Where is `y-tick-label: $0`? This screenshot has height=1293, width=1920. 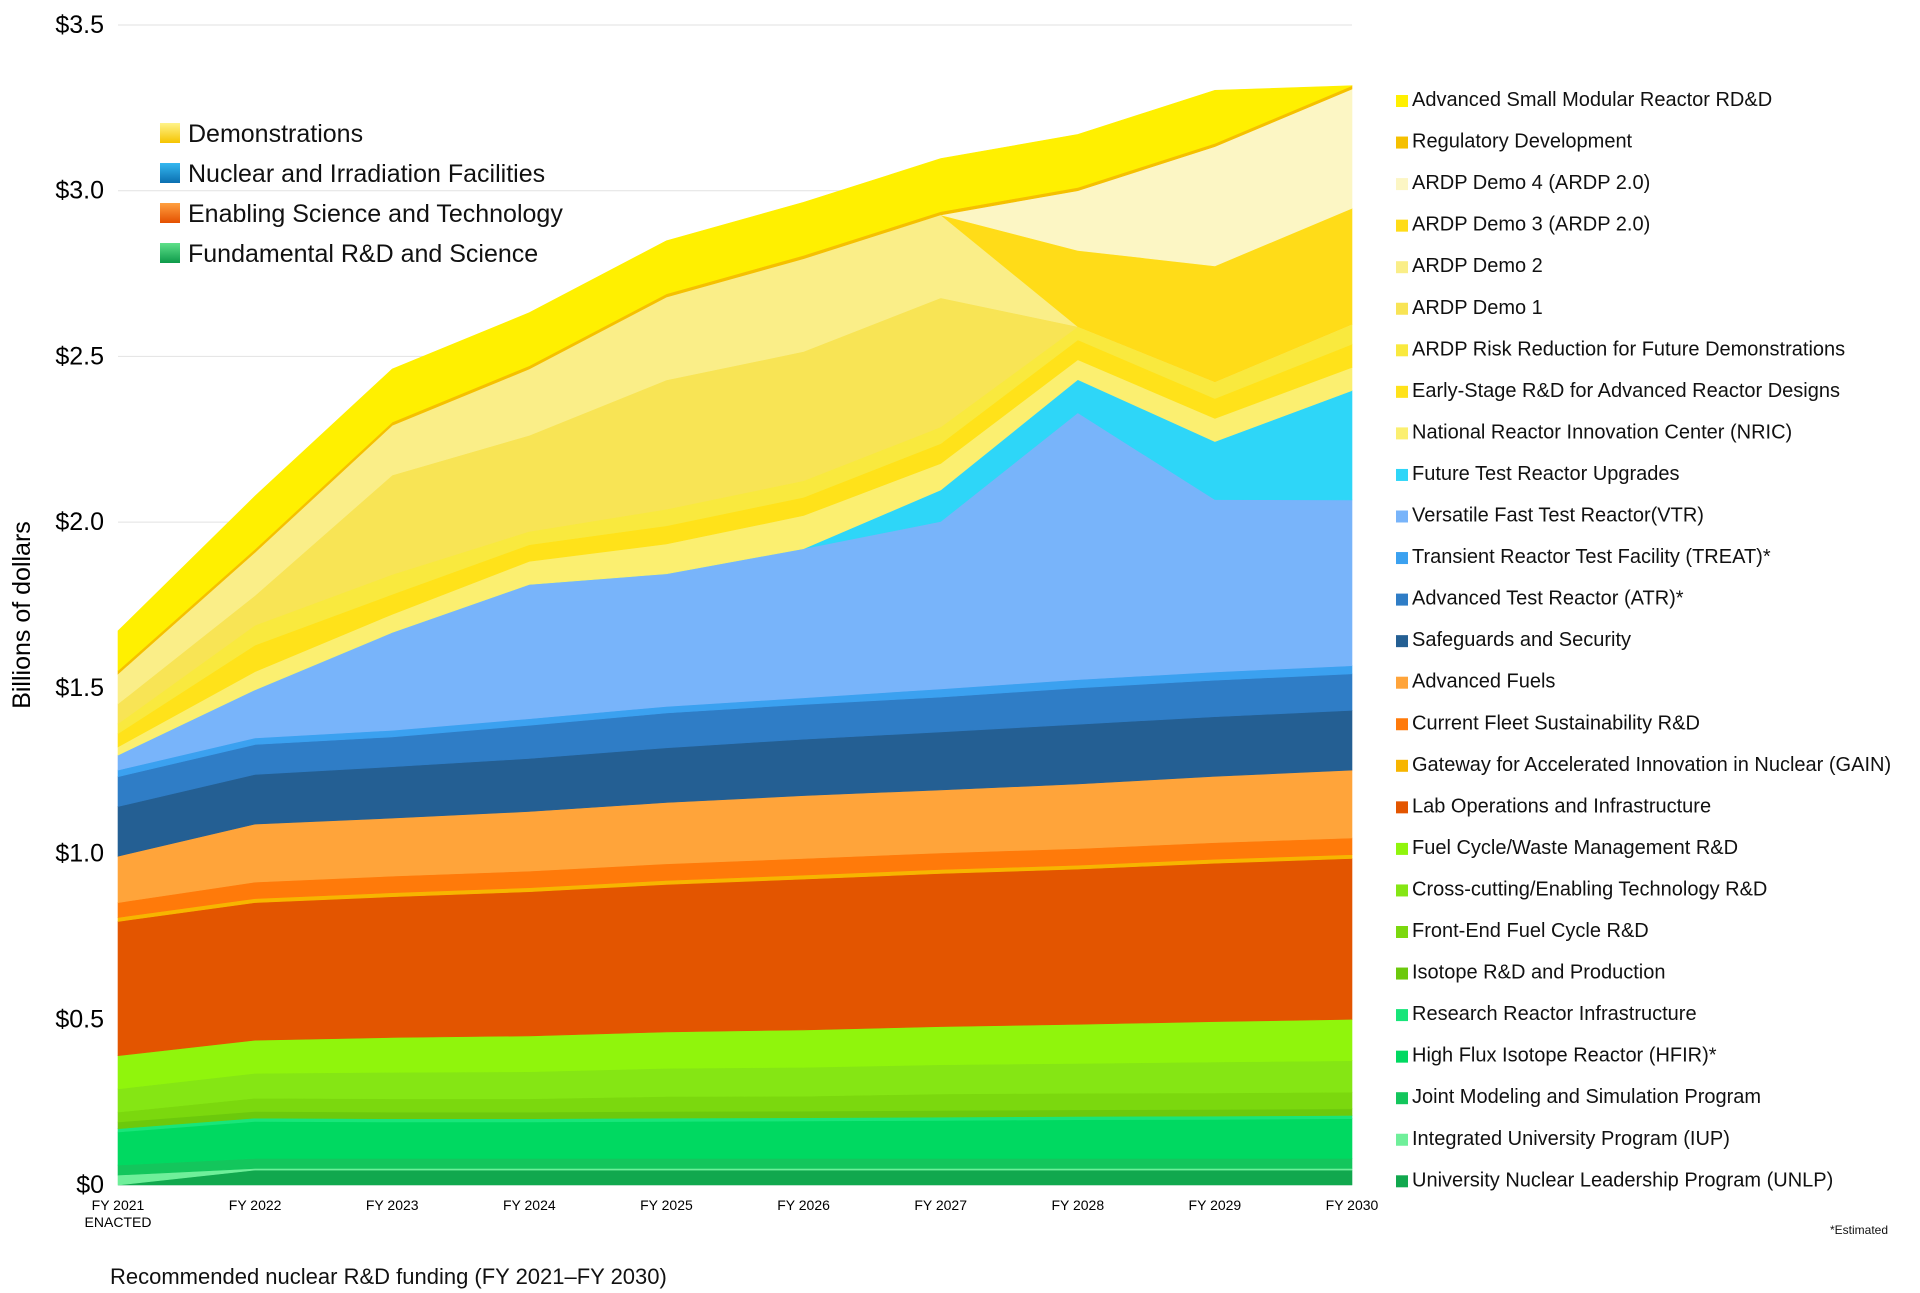
y-tick-label: $0 is located at coordinates (90, 1185).